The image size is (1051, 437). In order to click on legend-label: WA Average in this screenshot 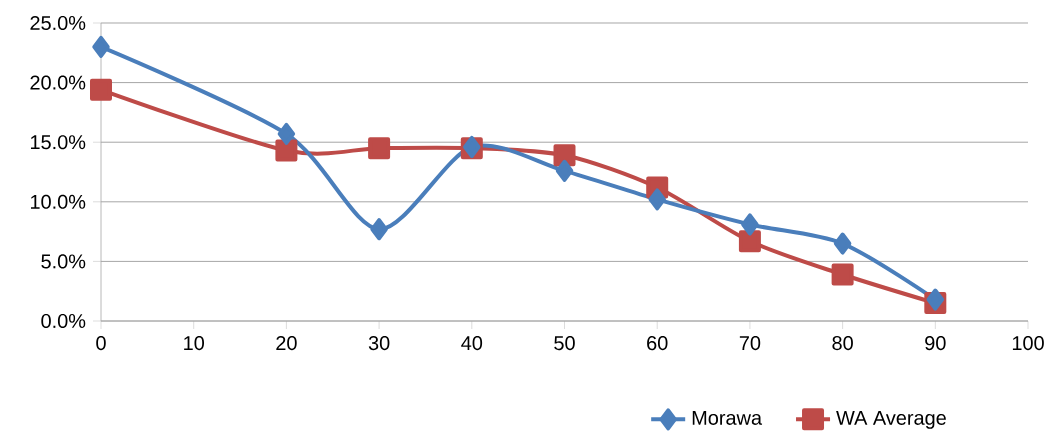, I will do `click(891, 419)`.